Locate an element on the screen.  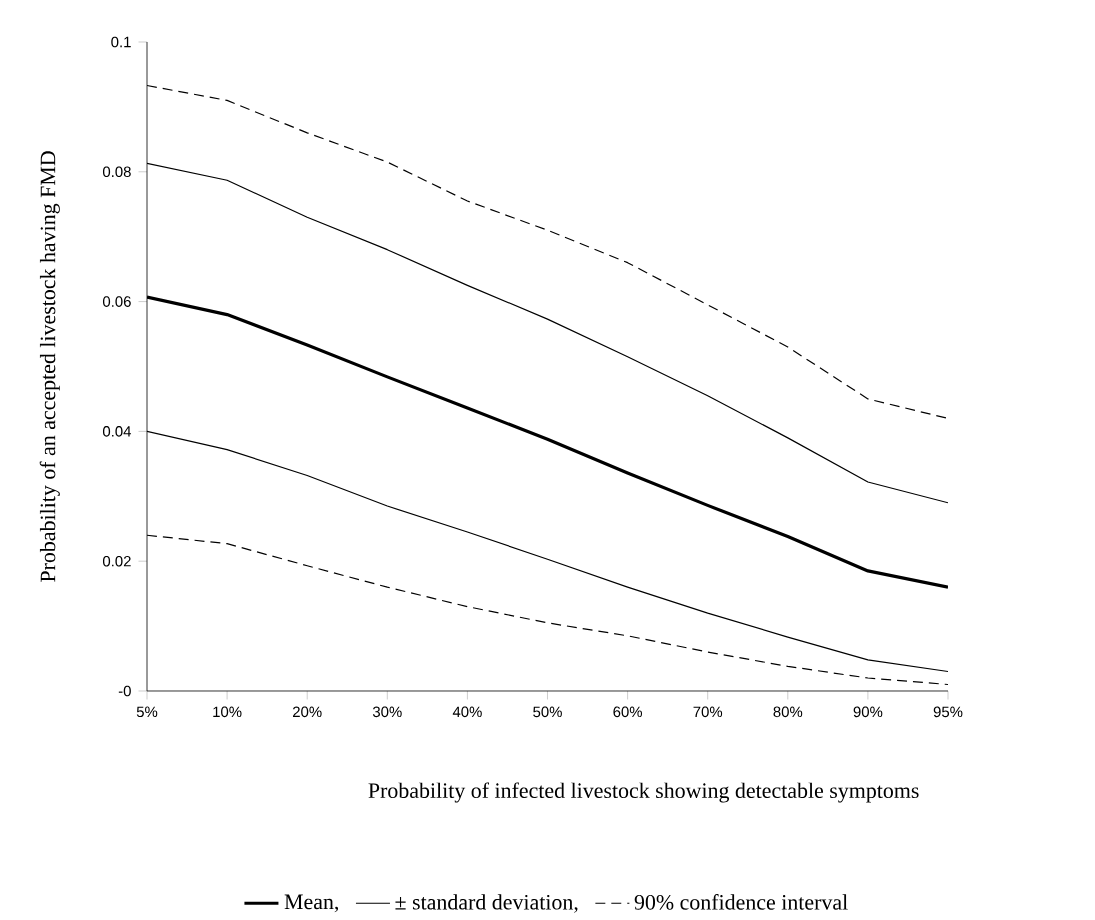
x-tick-label: 5% is located at coordinates (147, 711).